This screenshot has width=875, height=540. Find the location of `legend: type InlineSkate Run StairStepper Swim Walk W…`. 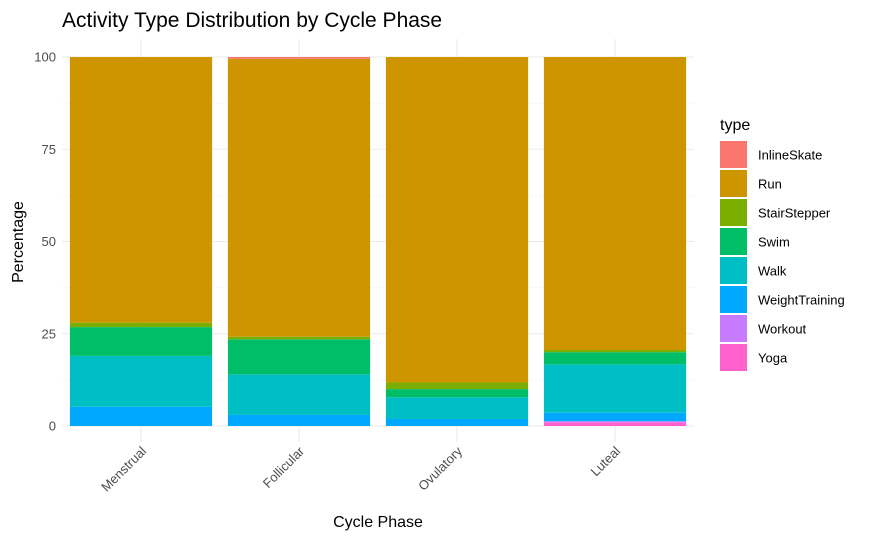

legend: type InlineSkate Run StairStepper Swim Walk W… is located at coordinates (782, 244).